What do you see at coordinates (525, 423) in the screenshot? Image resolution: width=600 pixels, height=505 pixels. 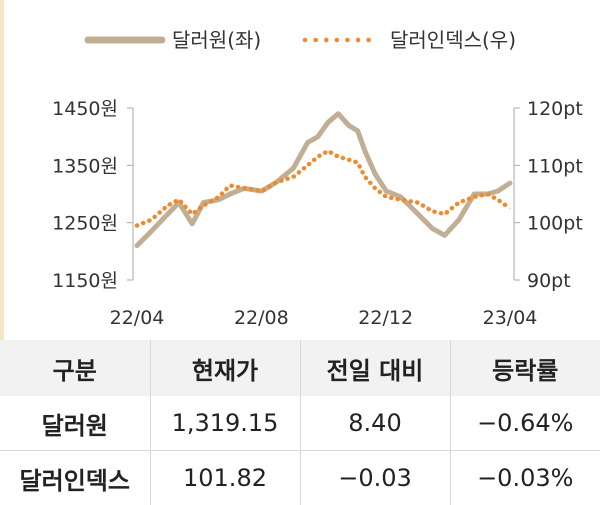 I see `cell-change-rate: −0.64%` at bounding box center [525, 423].